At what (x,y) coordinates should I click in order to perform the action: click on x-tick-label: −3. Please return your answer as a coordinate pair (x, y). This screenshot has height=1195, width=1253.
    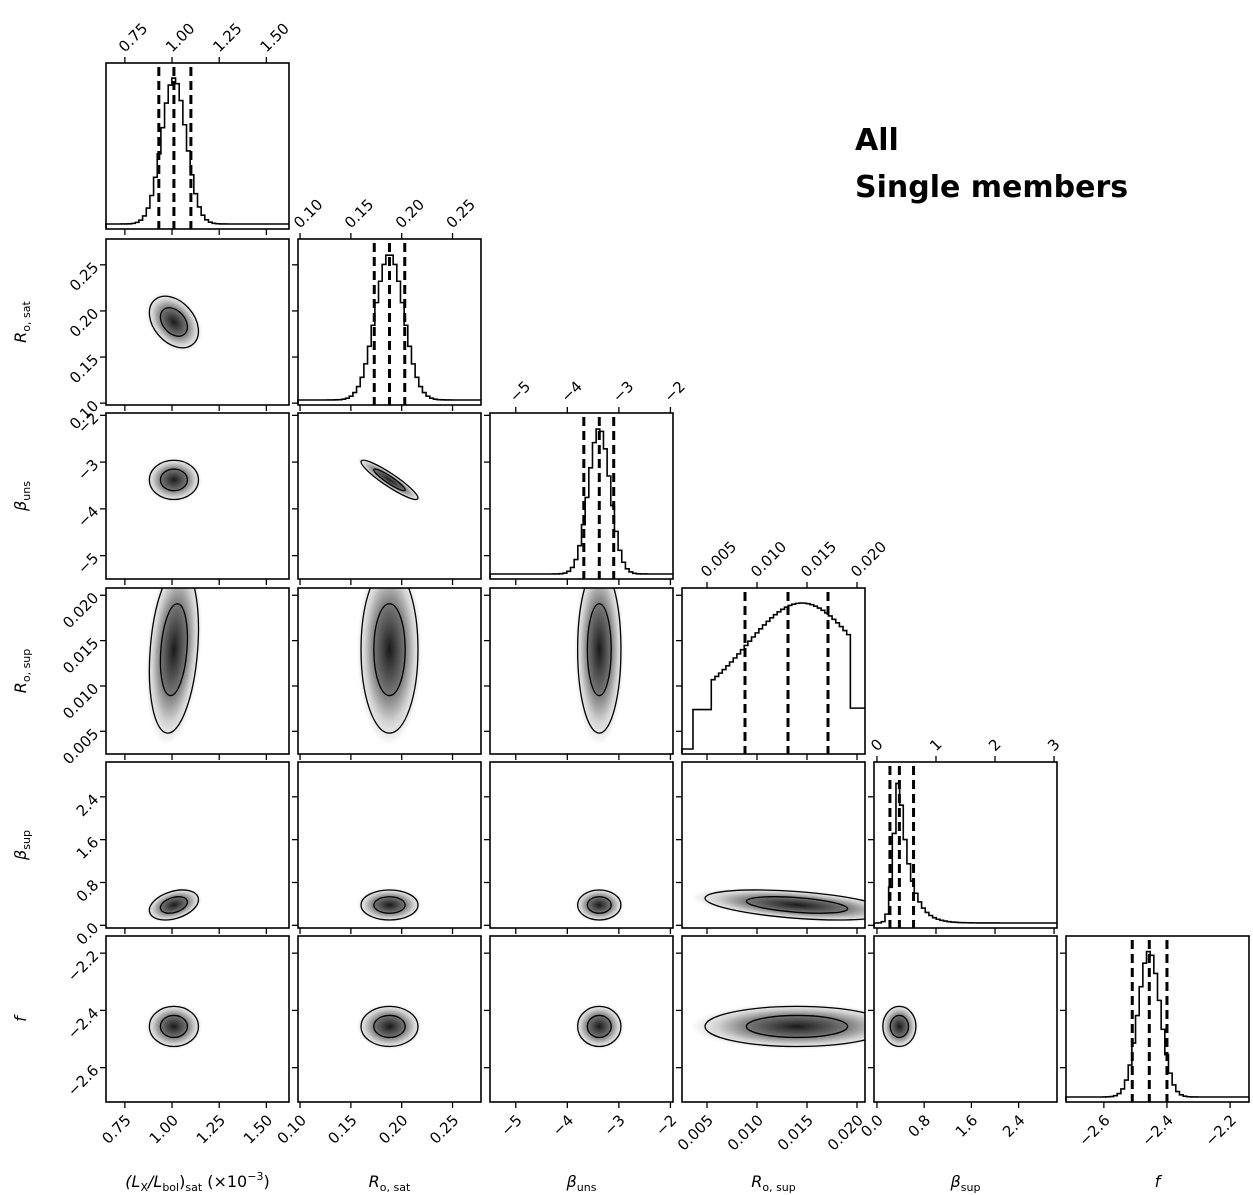
    Looking at the image, I should click on (614, 1125).